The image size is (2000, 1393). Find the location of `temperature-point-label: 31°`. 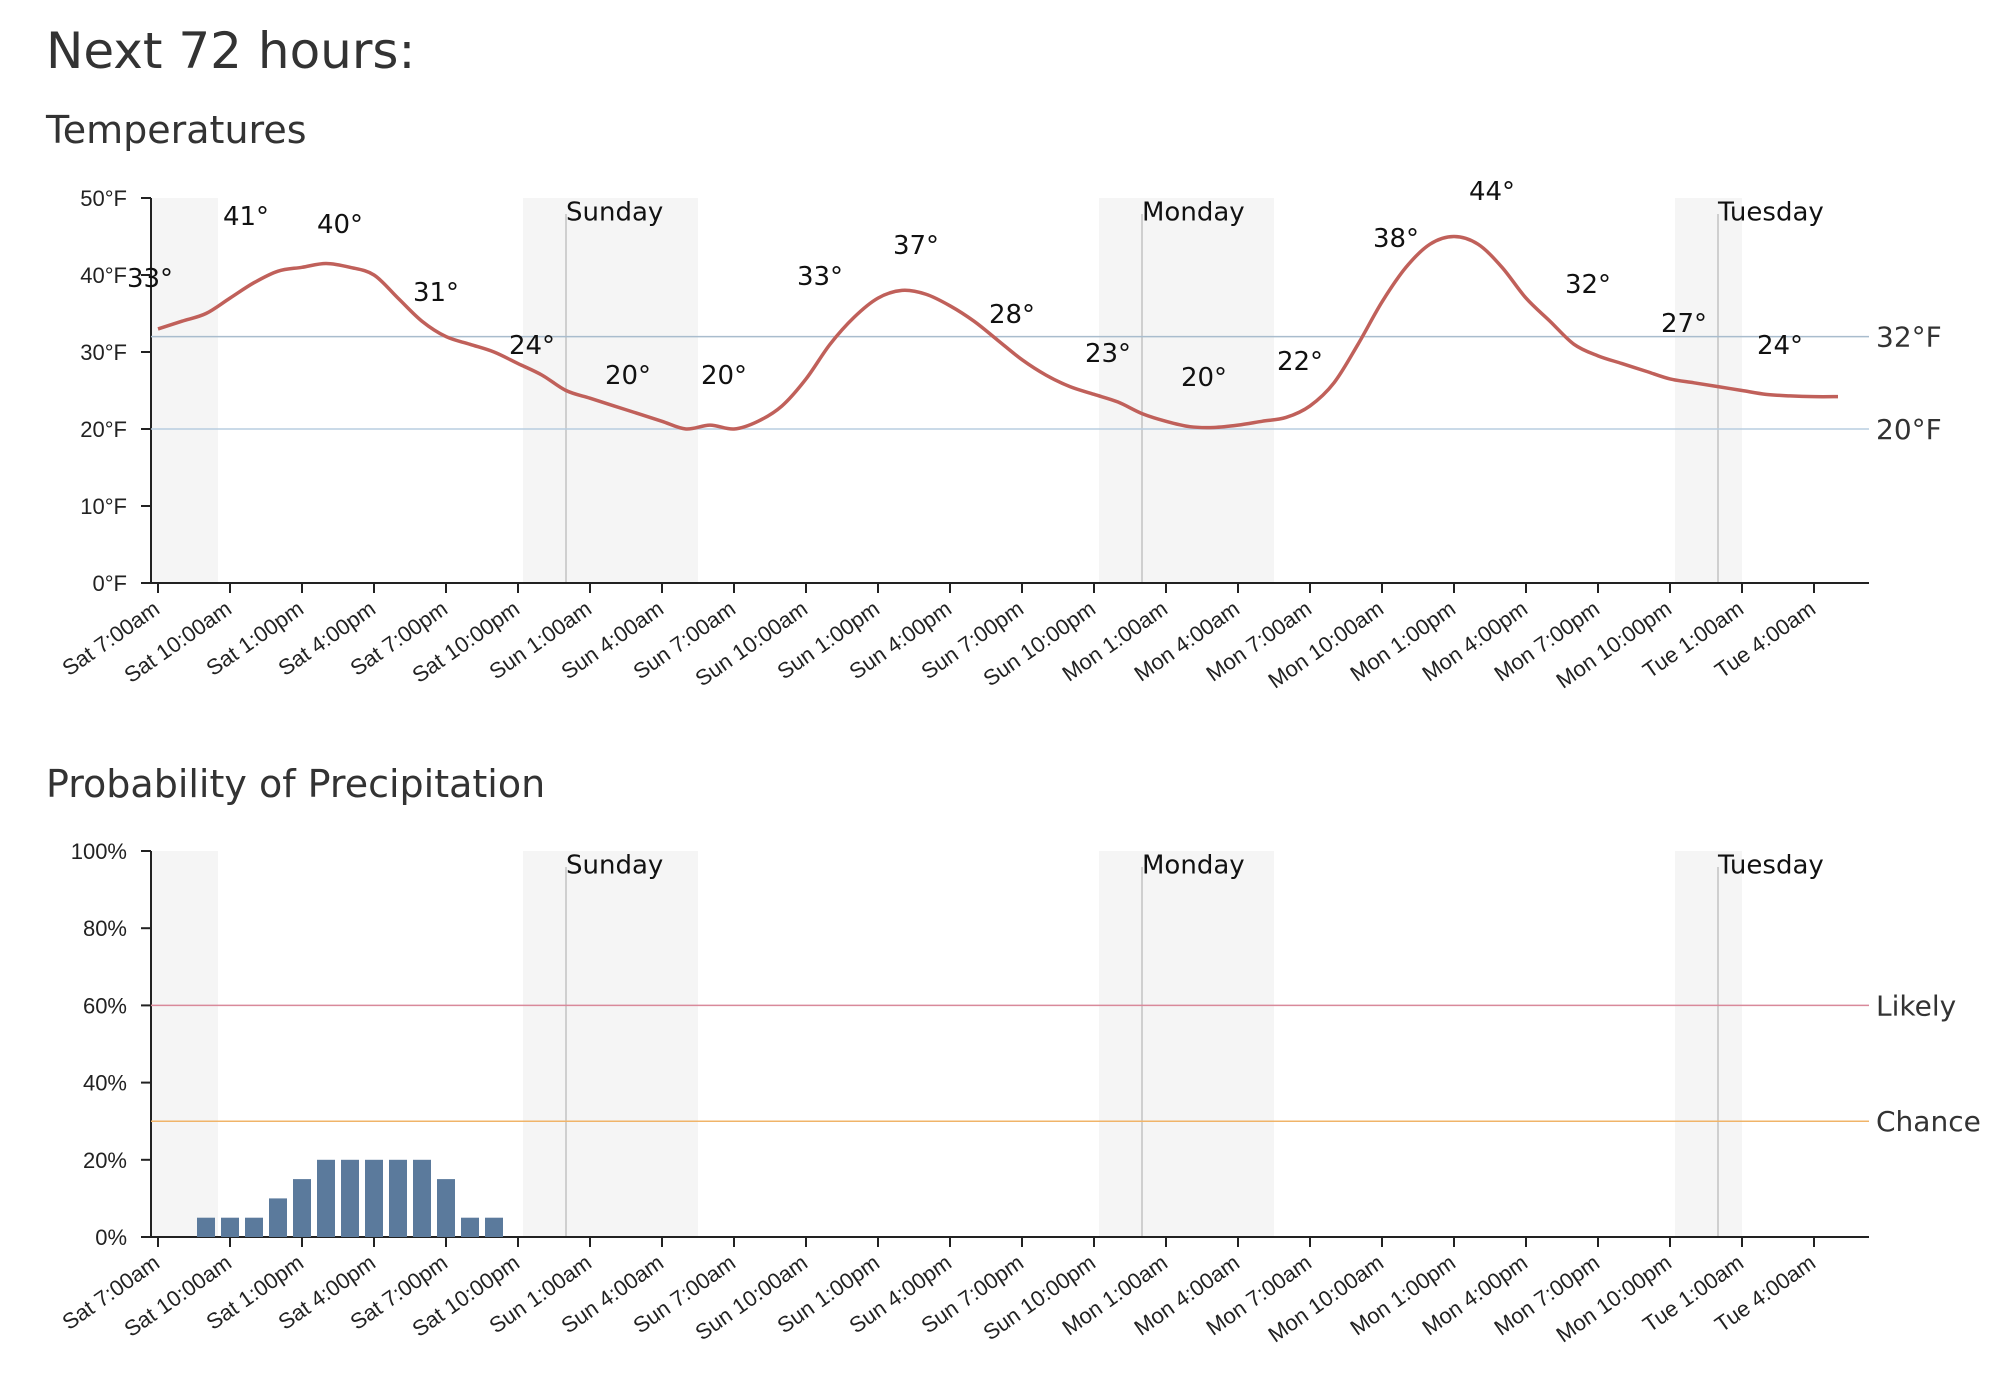

temperature-point-label: 31° is located at coordinates (436, 293).